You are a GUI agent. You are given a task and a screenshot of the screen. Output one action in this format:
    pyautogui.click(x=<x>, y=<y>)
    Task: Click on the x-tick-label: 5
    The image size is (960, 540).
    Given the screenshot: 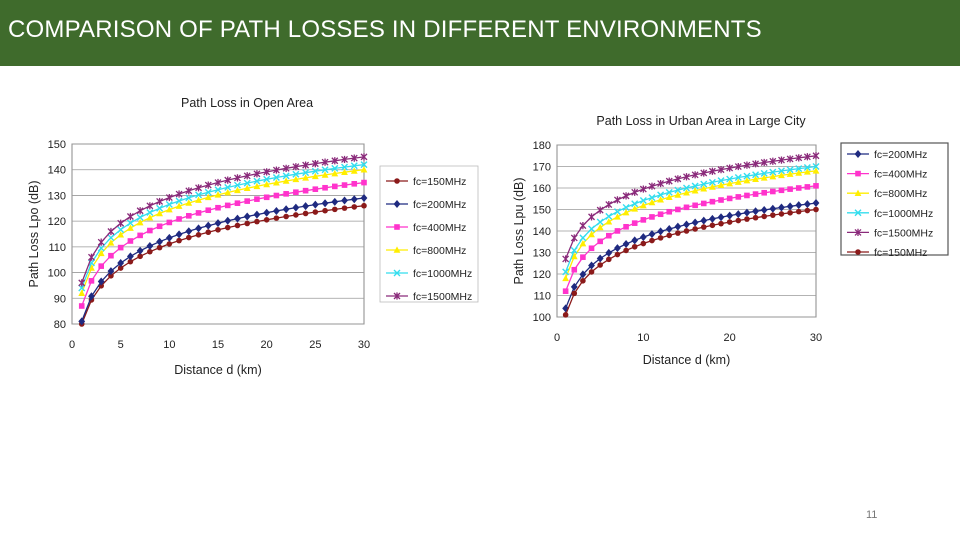 What is the action you would take?
    pyautogui.click(x=121, y=345)
    